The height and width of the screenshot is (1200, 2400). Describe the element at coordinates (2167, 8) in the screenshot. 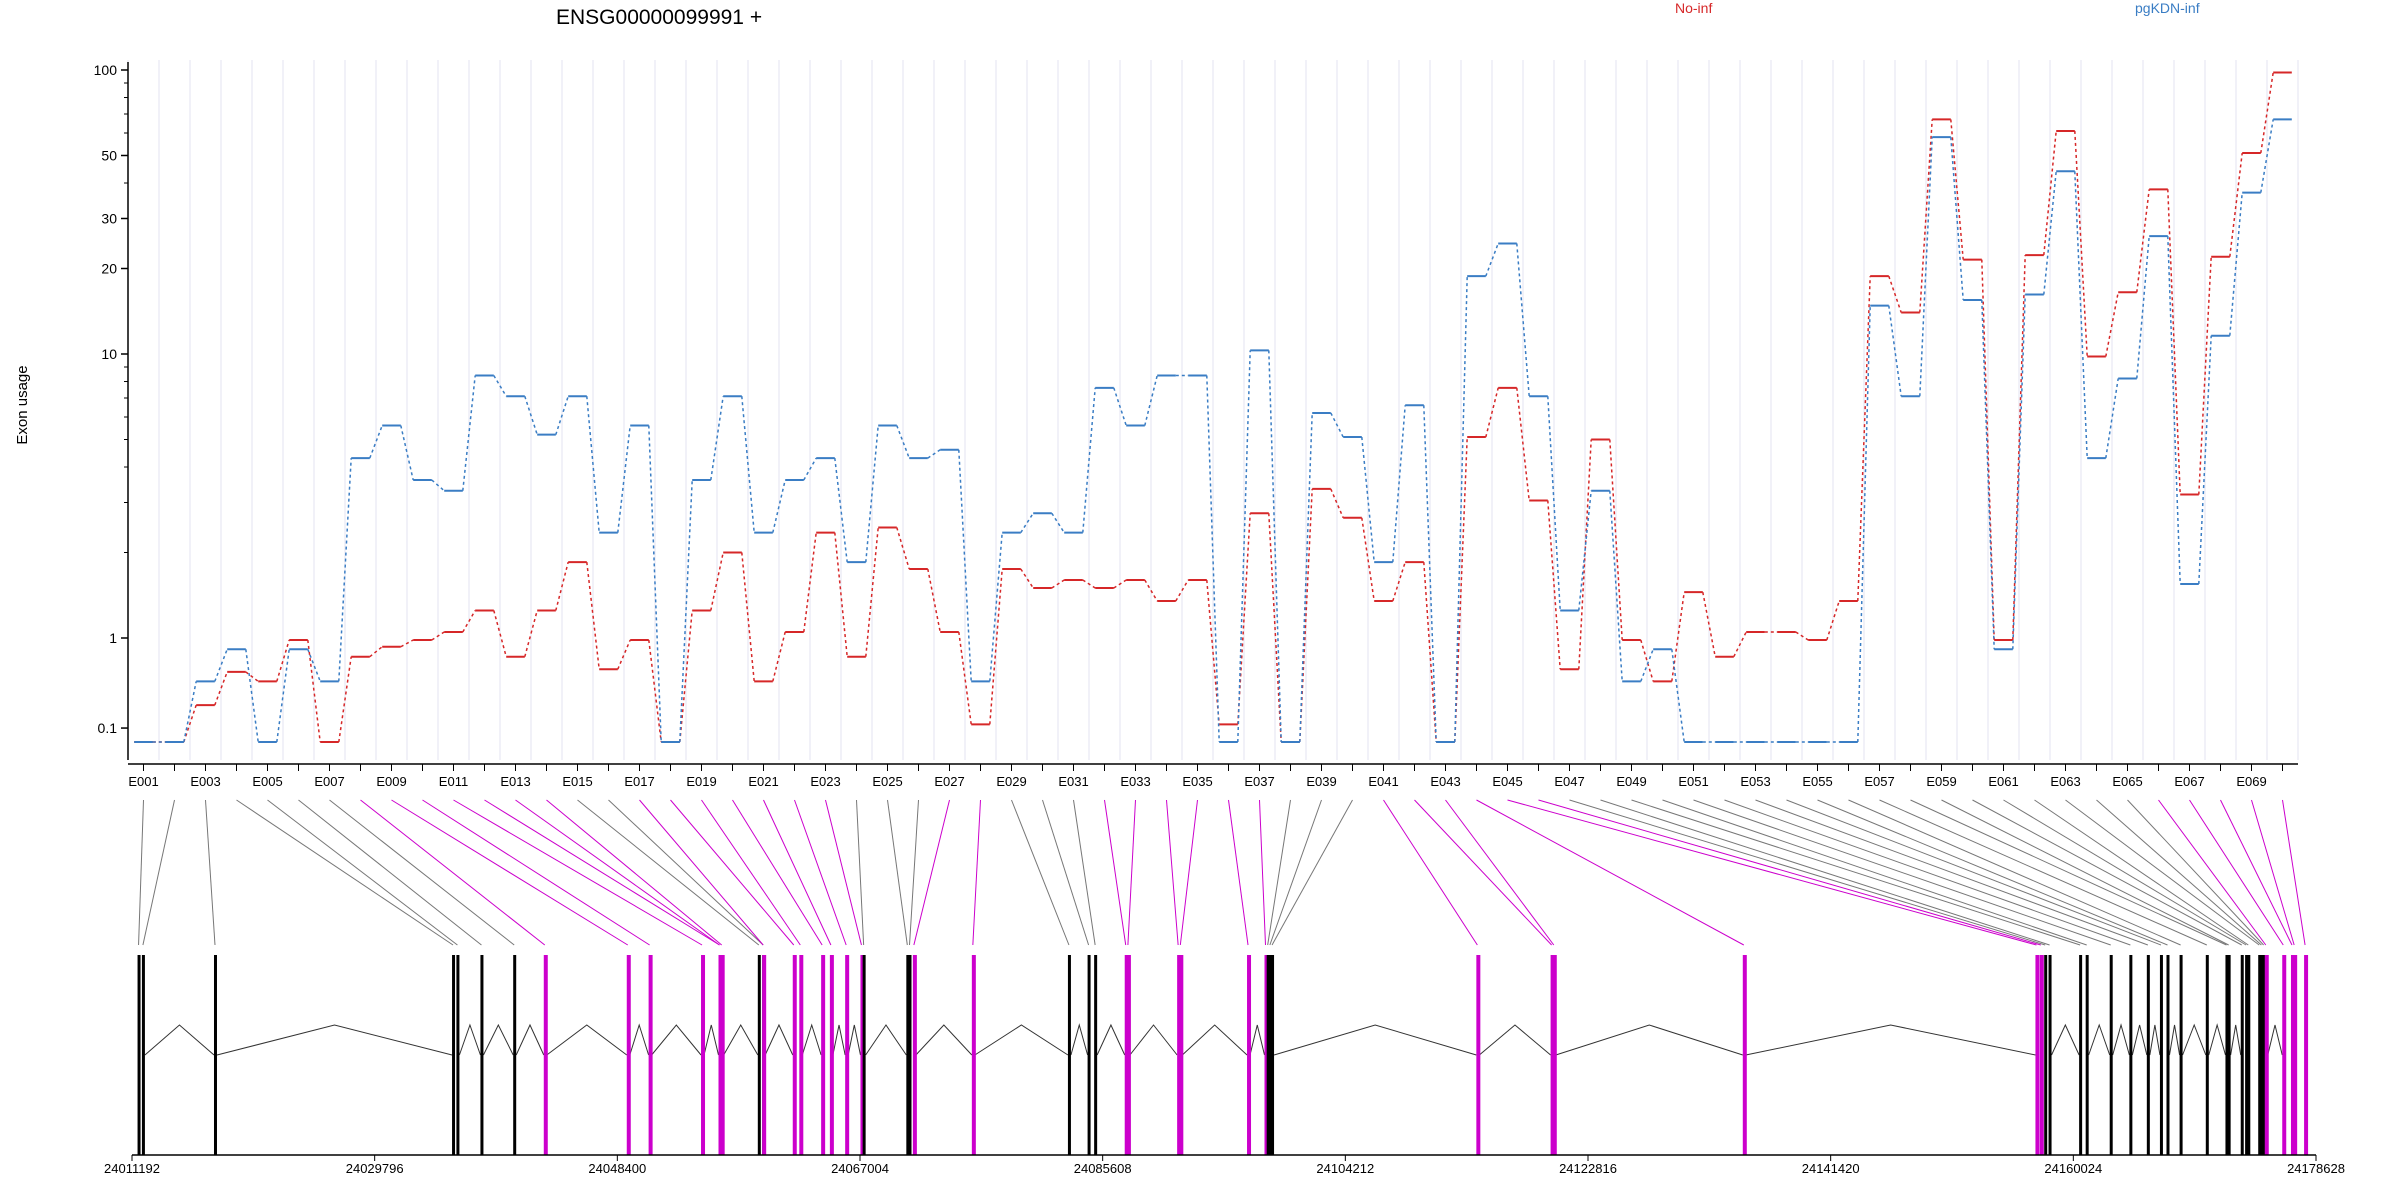

I see `legend-pgkdn-inf: pgKDN-inf` at that location.